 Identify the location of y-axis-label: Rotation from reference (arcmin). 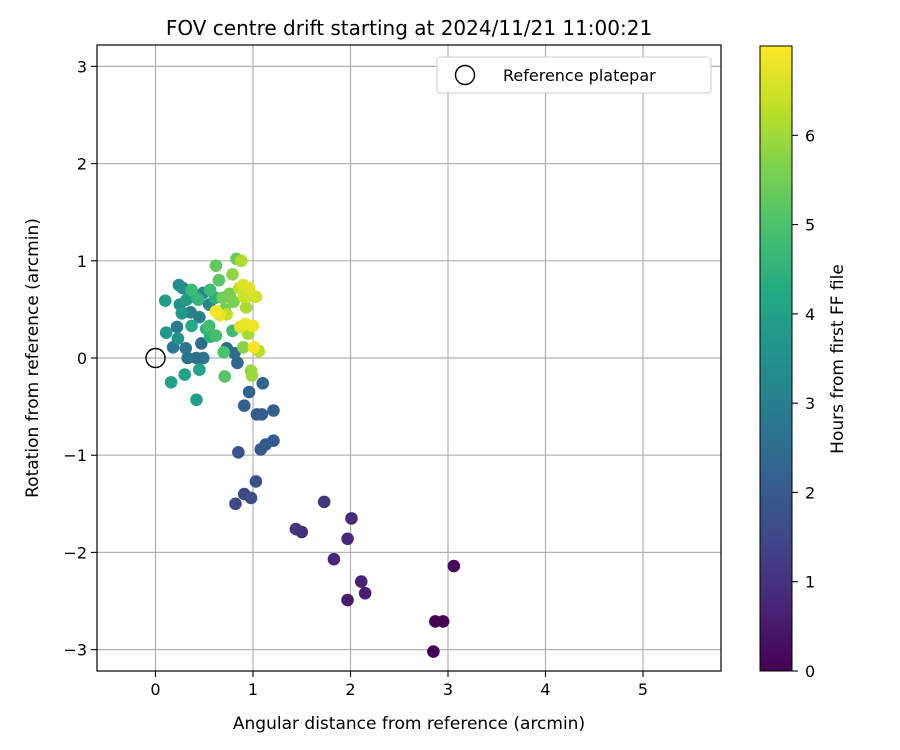
(33, 358).